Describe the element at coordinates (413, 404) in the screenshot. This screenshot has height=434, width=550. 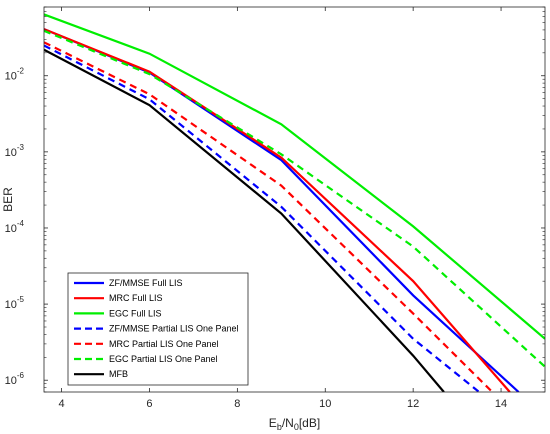
I see `x-tick-label: 12` at that location.